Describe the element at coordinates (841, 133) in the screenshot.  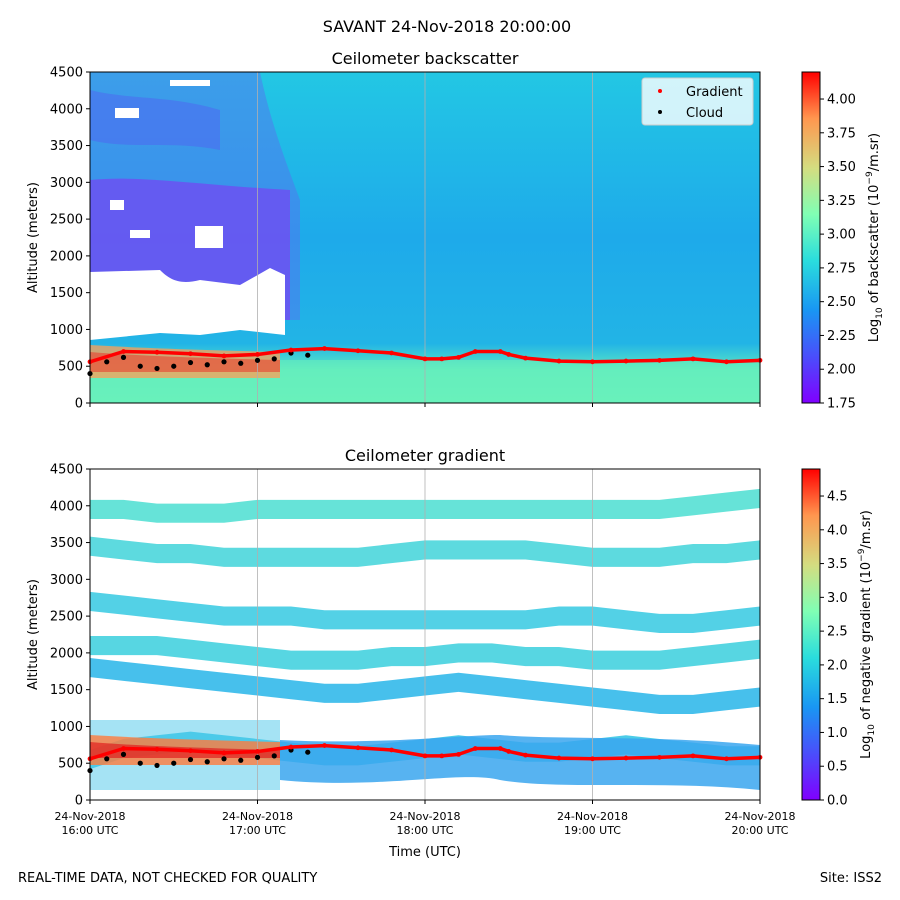
I see `colorbar-tick-label: 3.75` at that location.